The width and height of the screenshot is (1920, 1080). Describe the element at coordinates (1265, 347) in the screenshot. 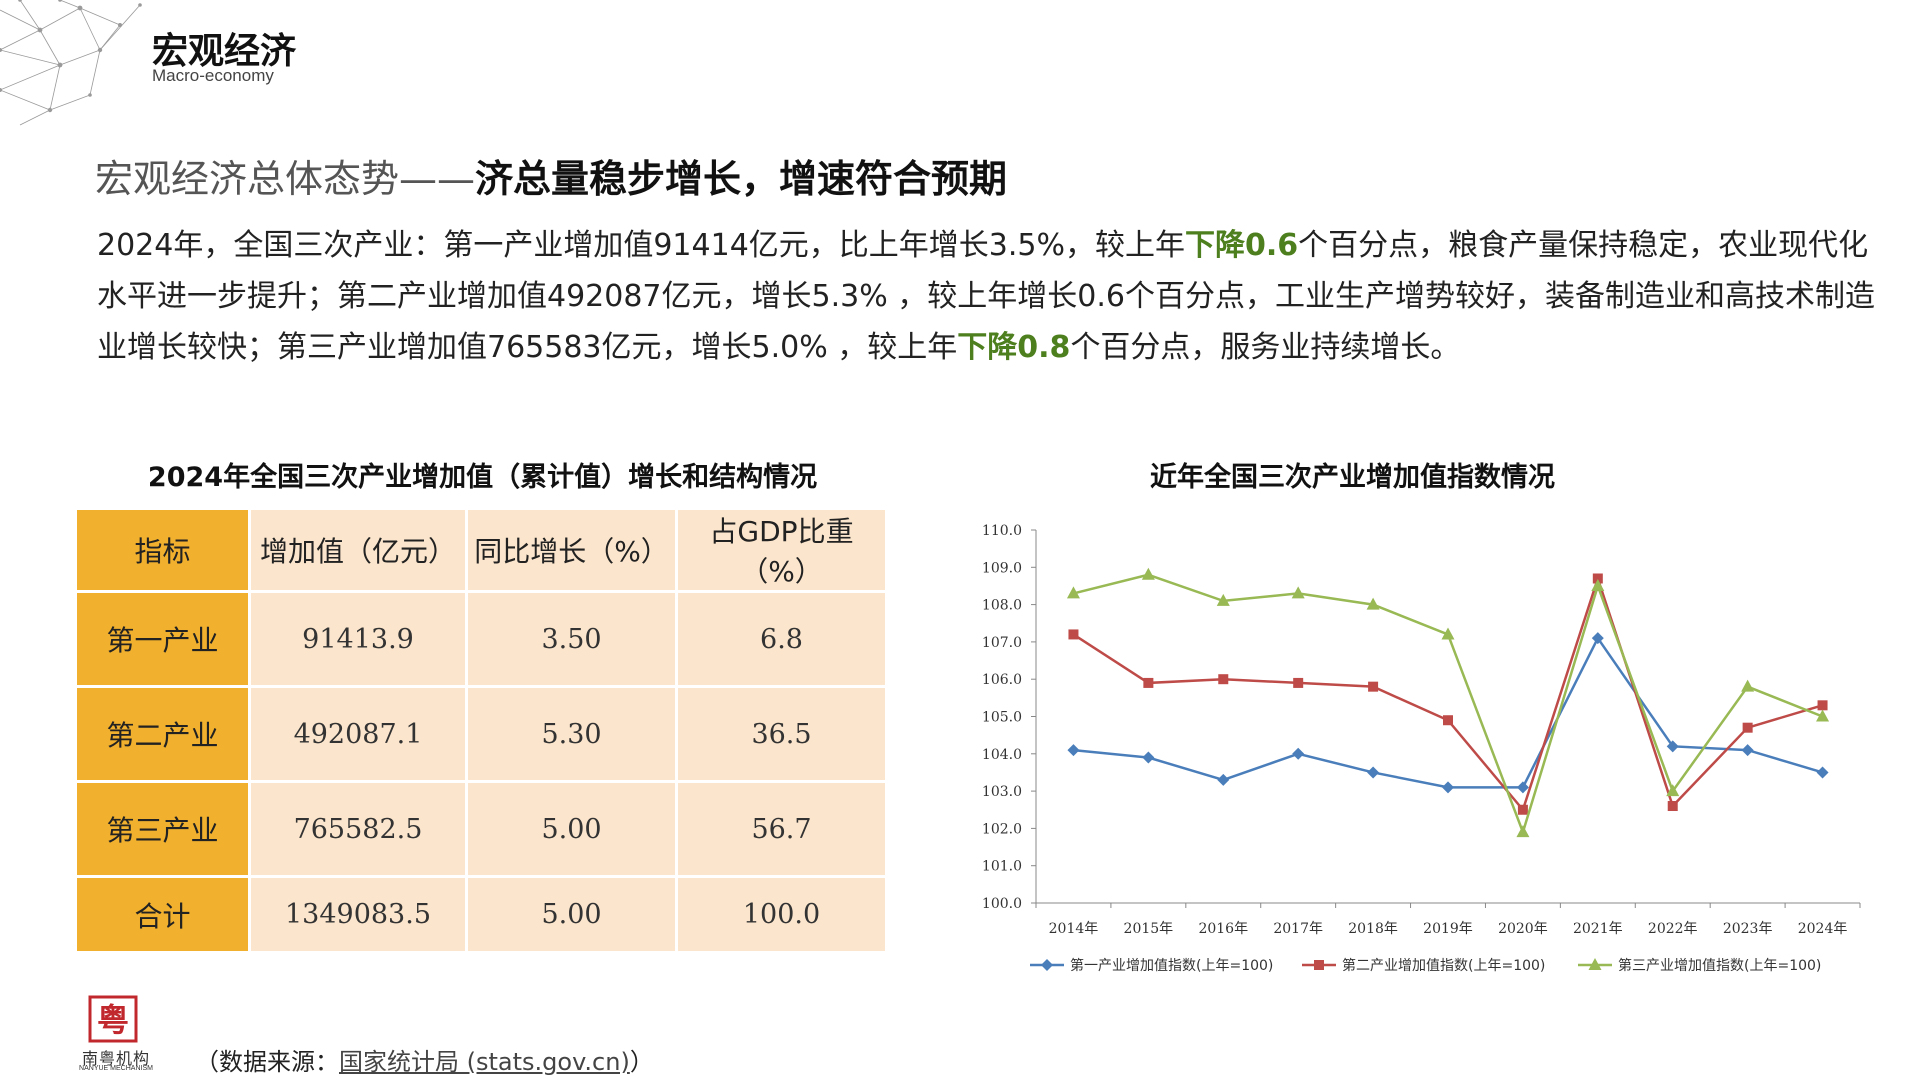

I see `paragraph-segment: 个百分点，服务业持续增长。` at that location.